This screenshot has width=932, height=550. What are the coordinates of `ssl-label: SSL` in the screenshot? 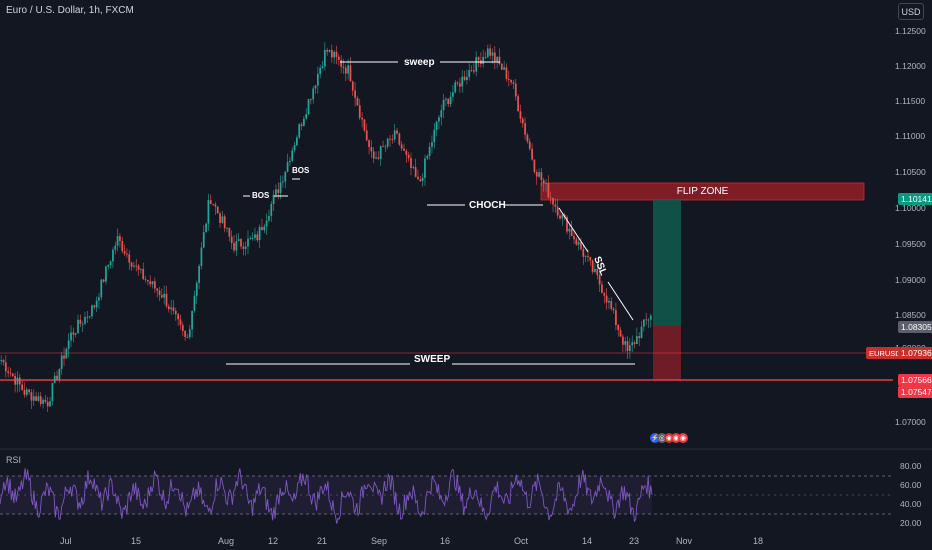 It's located at (599, 266).